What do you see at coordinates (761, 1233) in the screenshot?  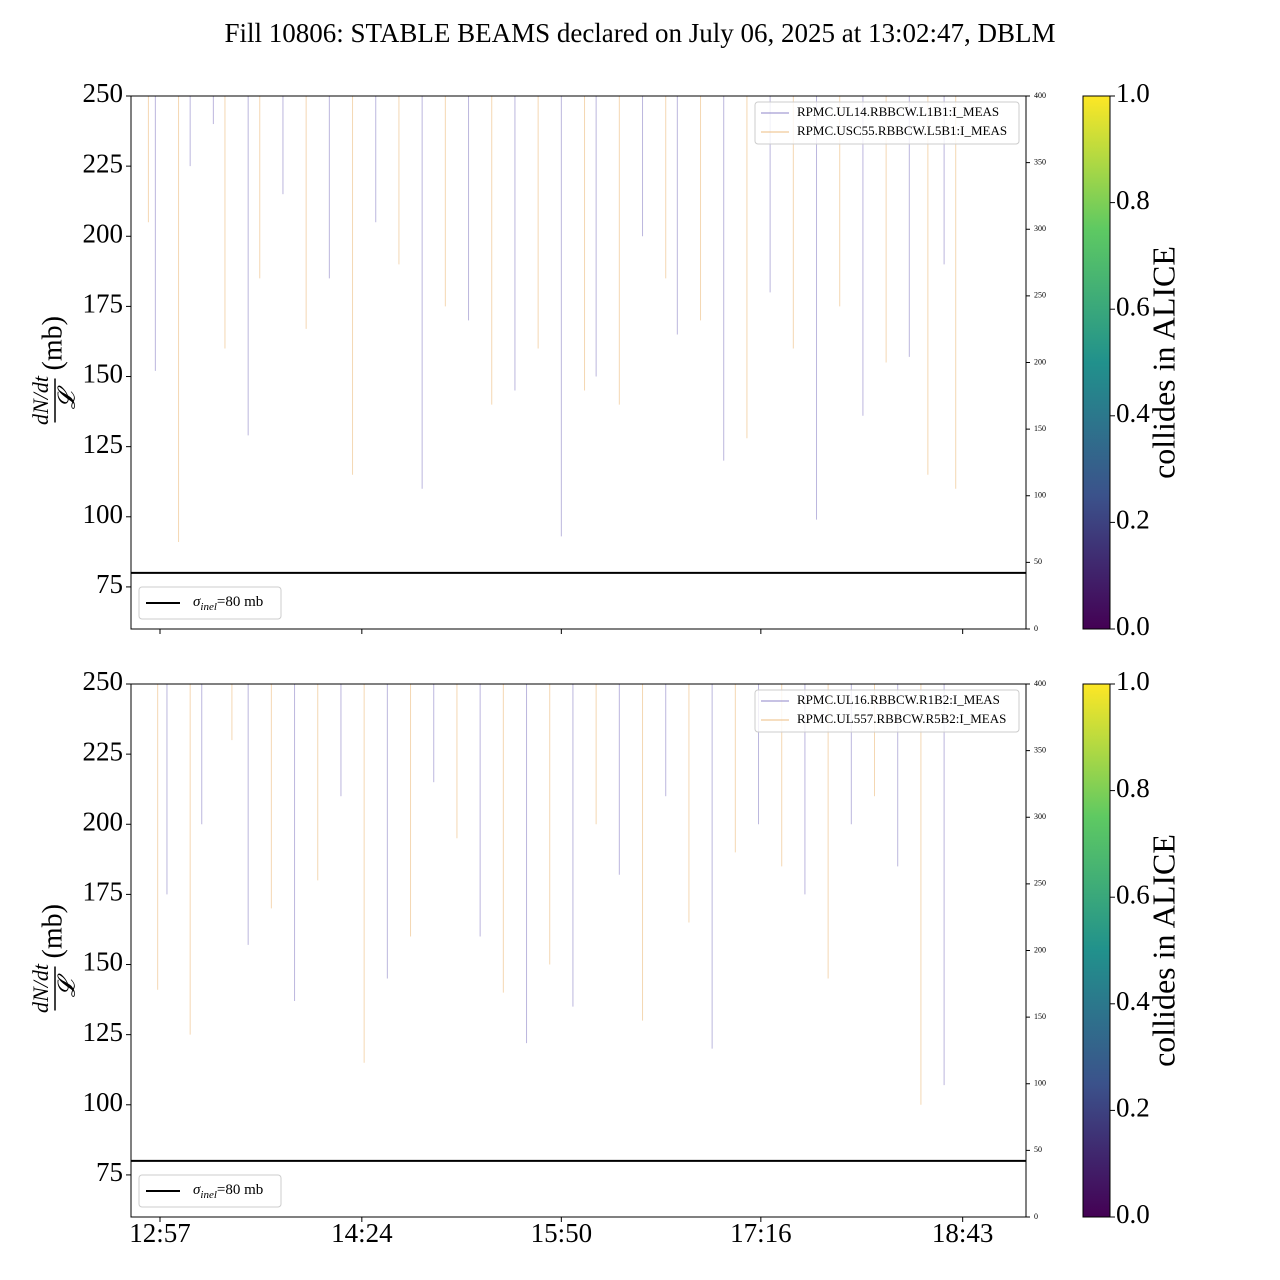 I see `x-tick-label: 17:16` at bounding box center [761, 1233].